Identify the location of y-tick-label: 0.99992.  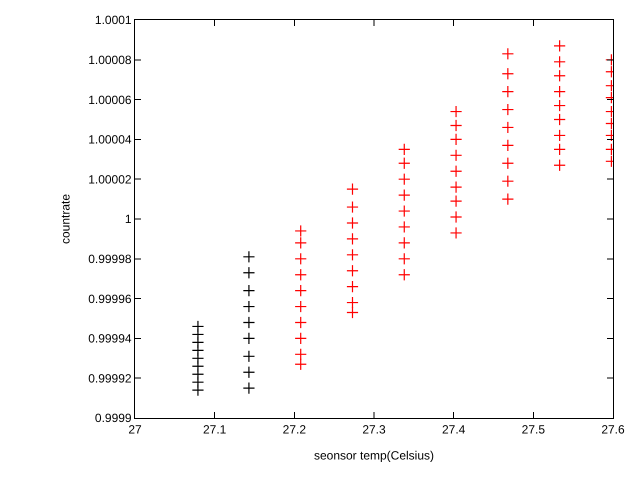
(110, 378).